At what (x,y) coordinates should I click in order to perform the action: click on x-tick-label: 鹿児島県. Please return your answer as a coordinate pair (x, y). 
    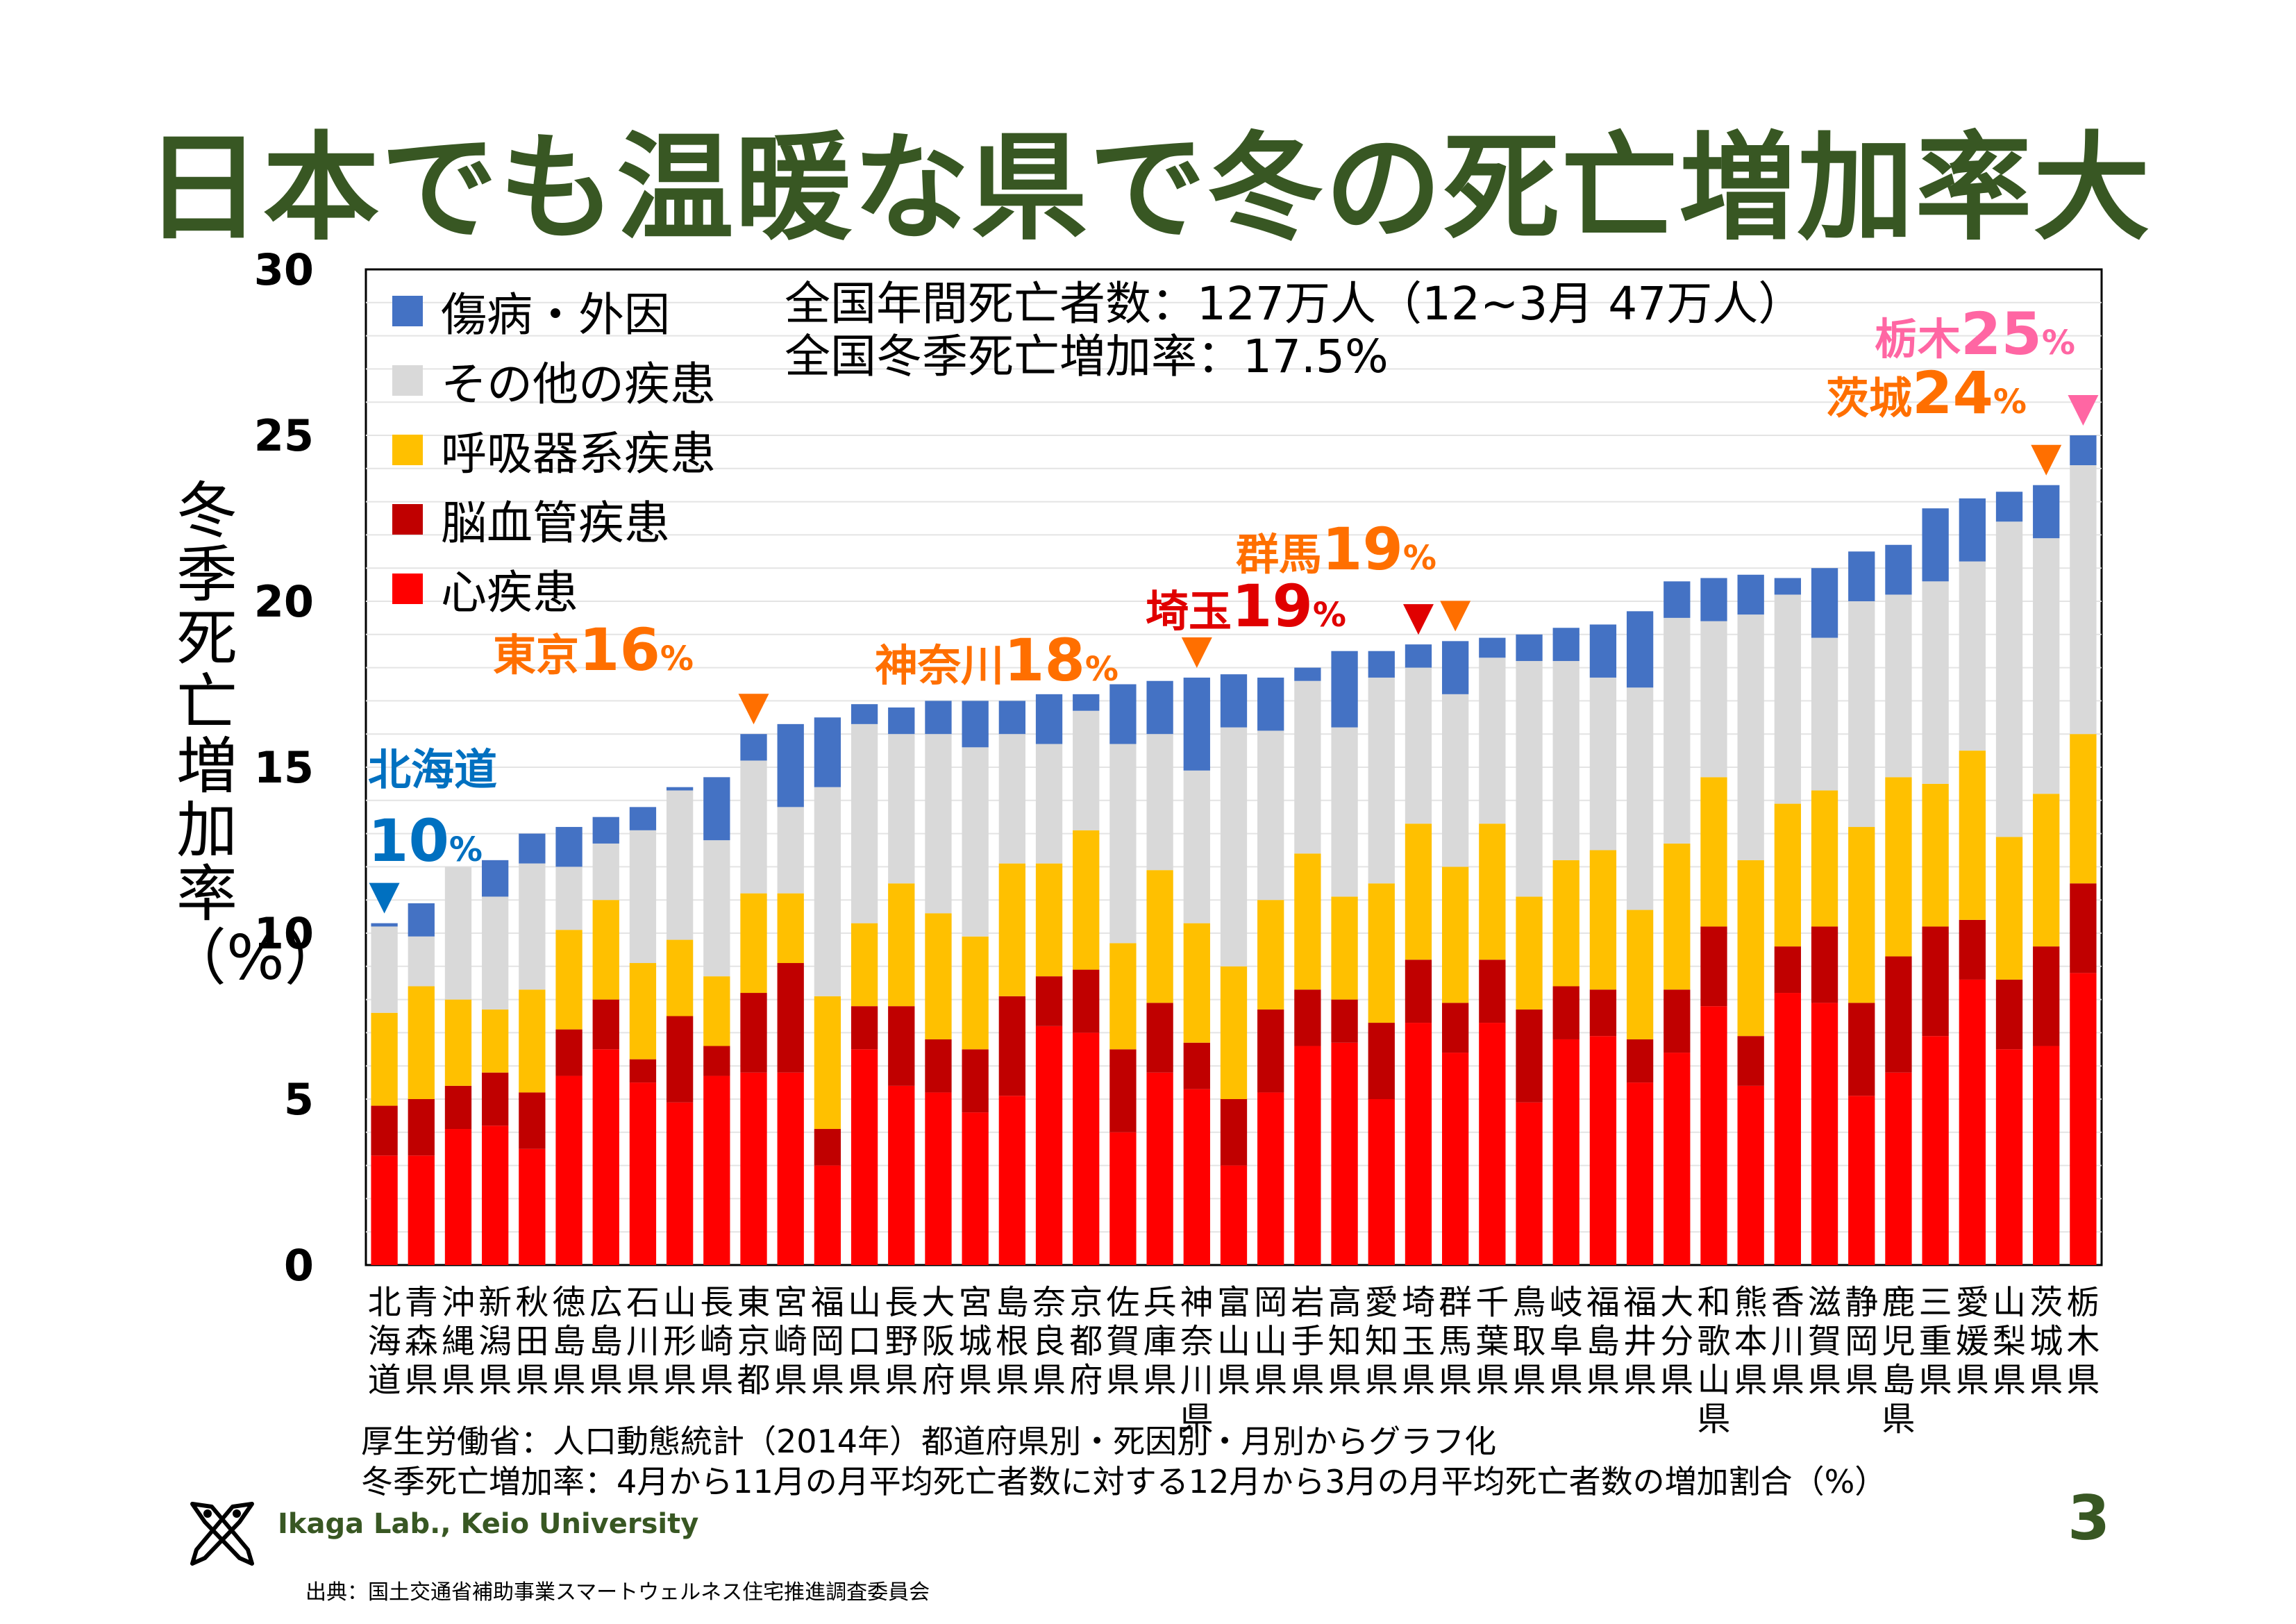
    Looking at the image, I should click on (1898, 1361).